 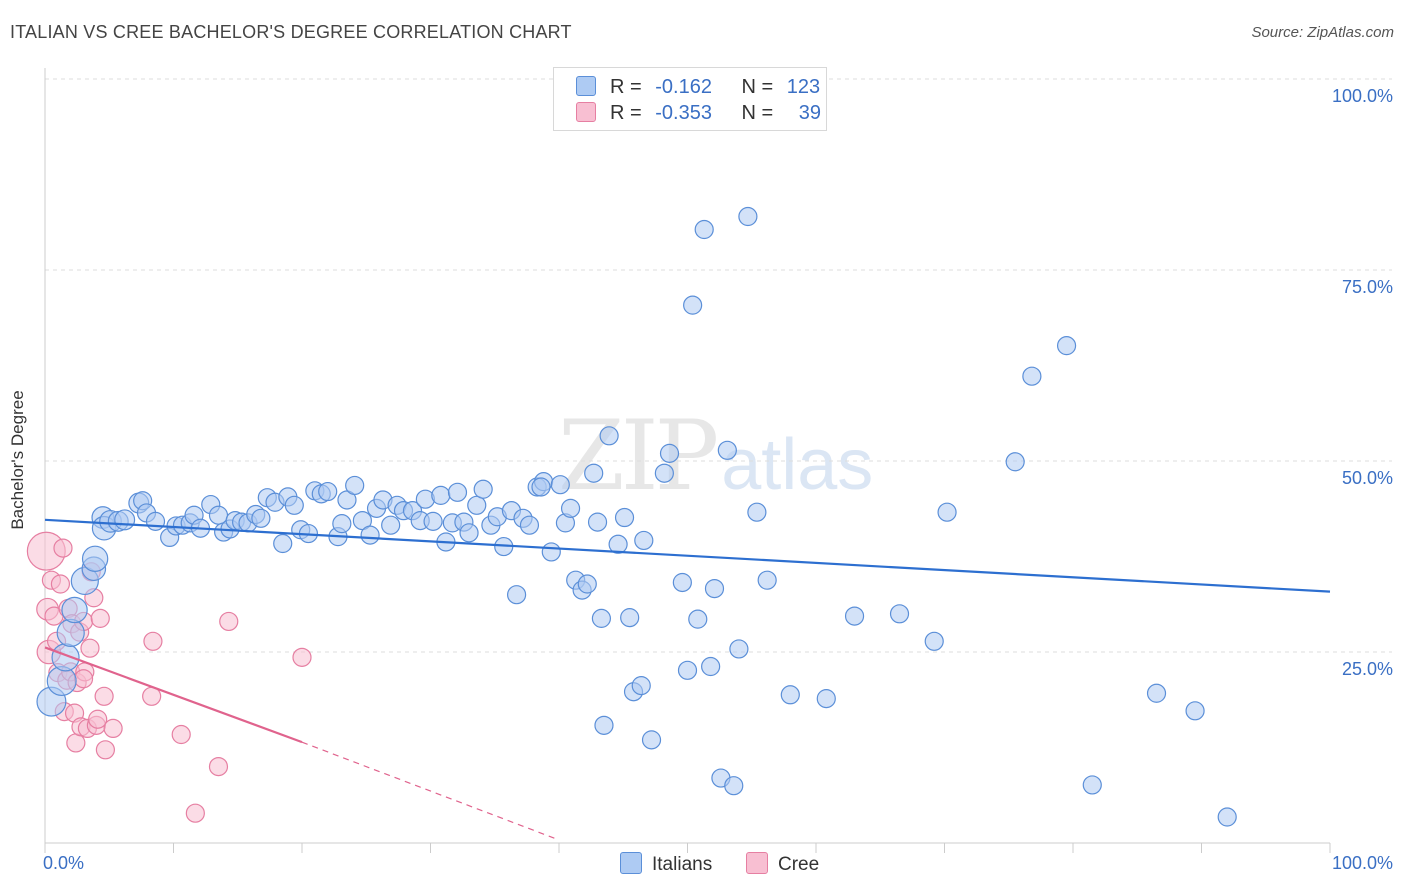 I want to click on watermark: ZIPatlas, so click(x=715, y=456).